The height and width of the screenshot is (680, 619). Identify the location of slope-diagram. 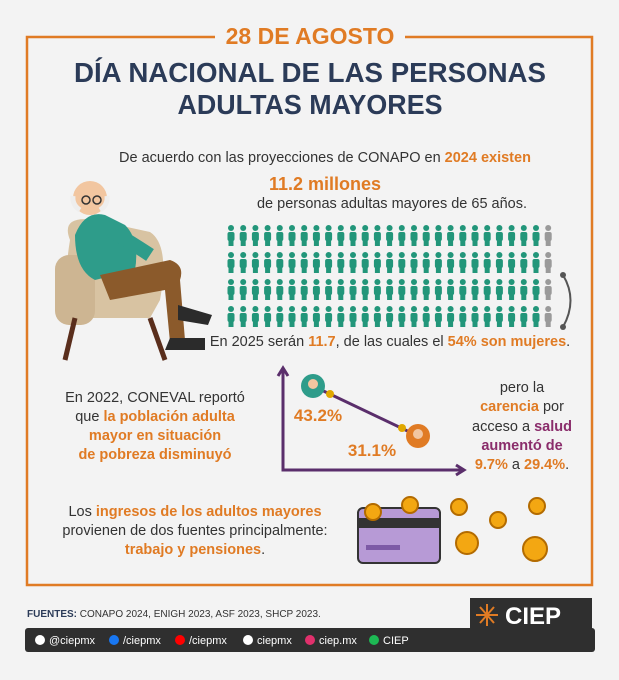
(371, 421).